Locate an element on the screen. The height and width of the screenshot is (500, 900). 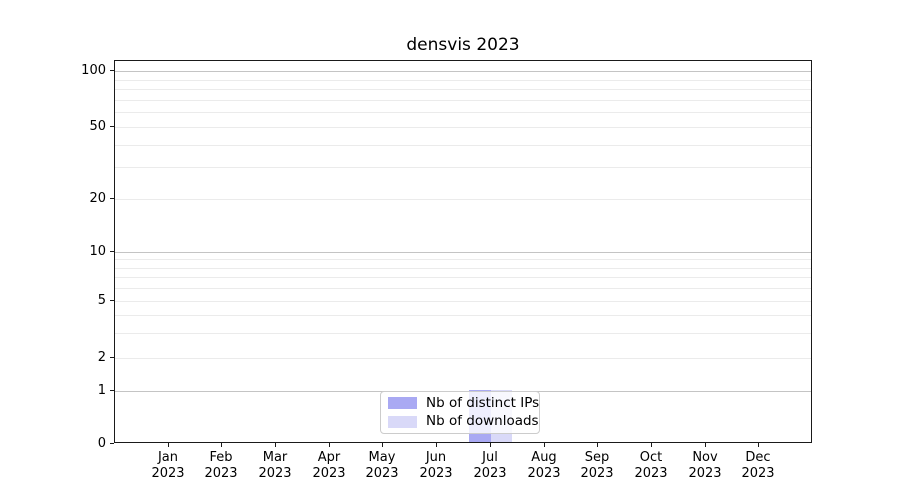
x-axis-tick-label: Sep 2023 is located at coordinates (597, 466).